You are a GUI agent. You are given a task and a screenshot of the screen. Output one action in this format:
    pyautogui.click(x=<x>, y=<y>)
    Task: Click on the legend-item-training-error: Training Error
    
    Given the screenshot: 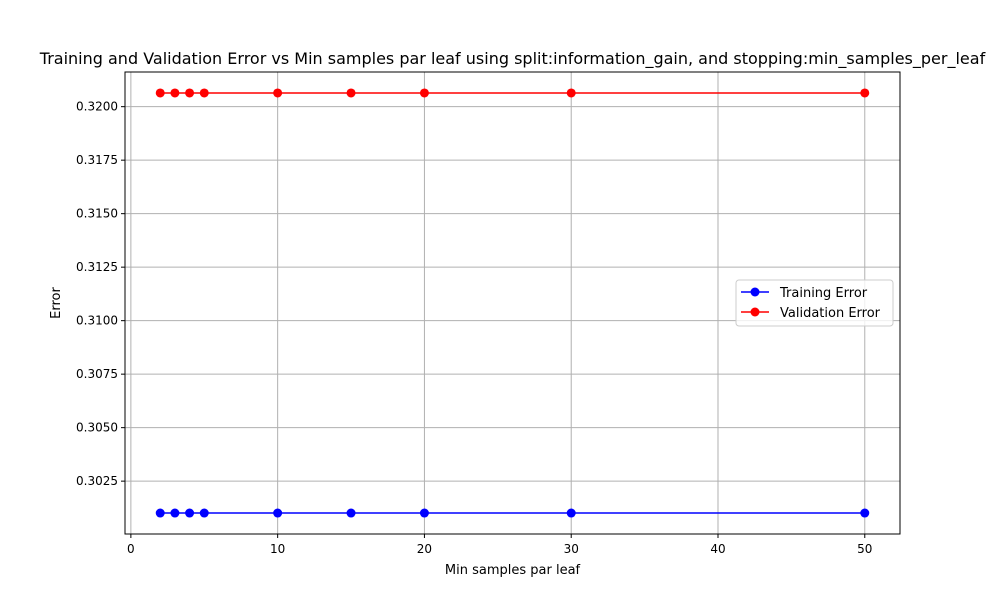 What is the action you would take?
    pyautogui.click(x=804, y=293)
    